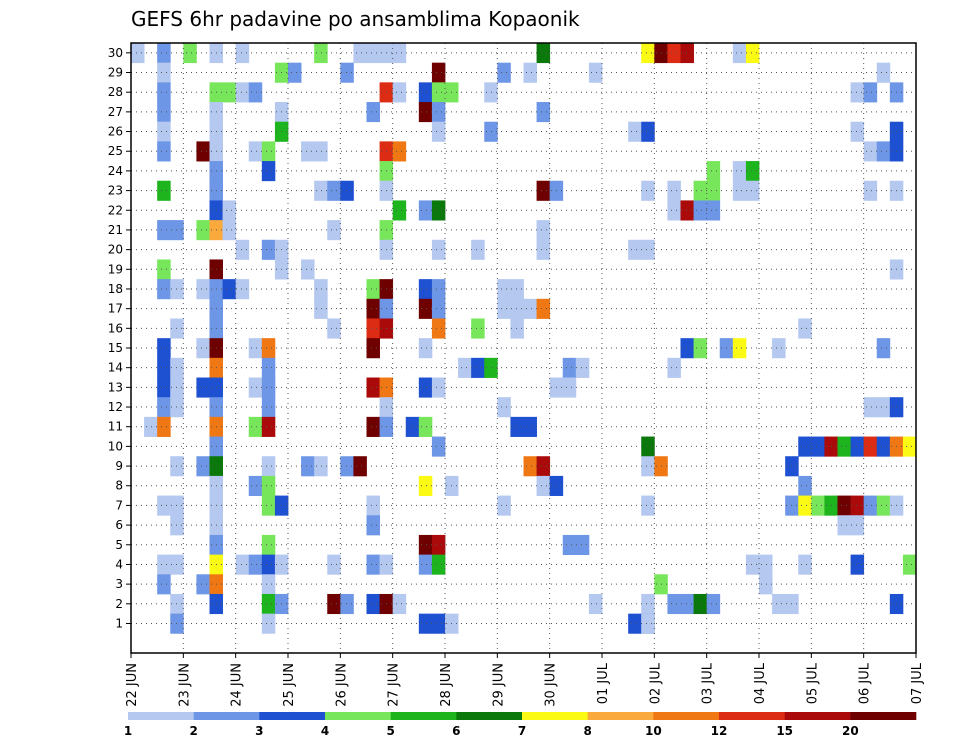  I want to click on y-tick-label: 4, so click(119, 564).